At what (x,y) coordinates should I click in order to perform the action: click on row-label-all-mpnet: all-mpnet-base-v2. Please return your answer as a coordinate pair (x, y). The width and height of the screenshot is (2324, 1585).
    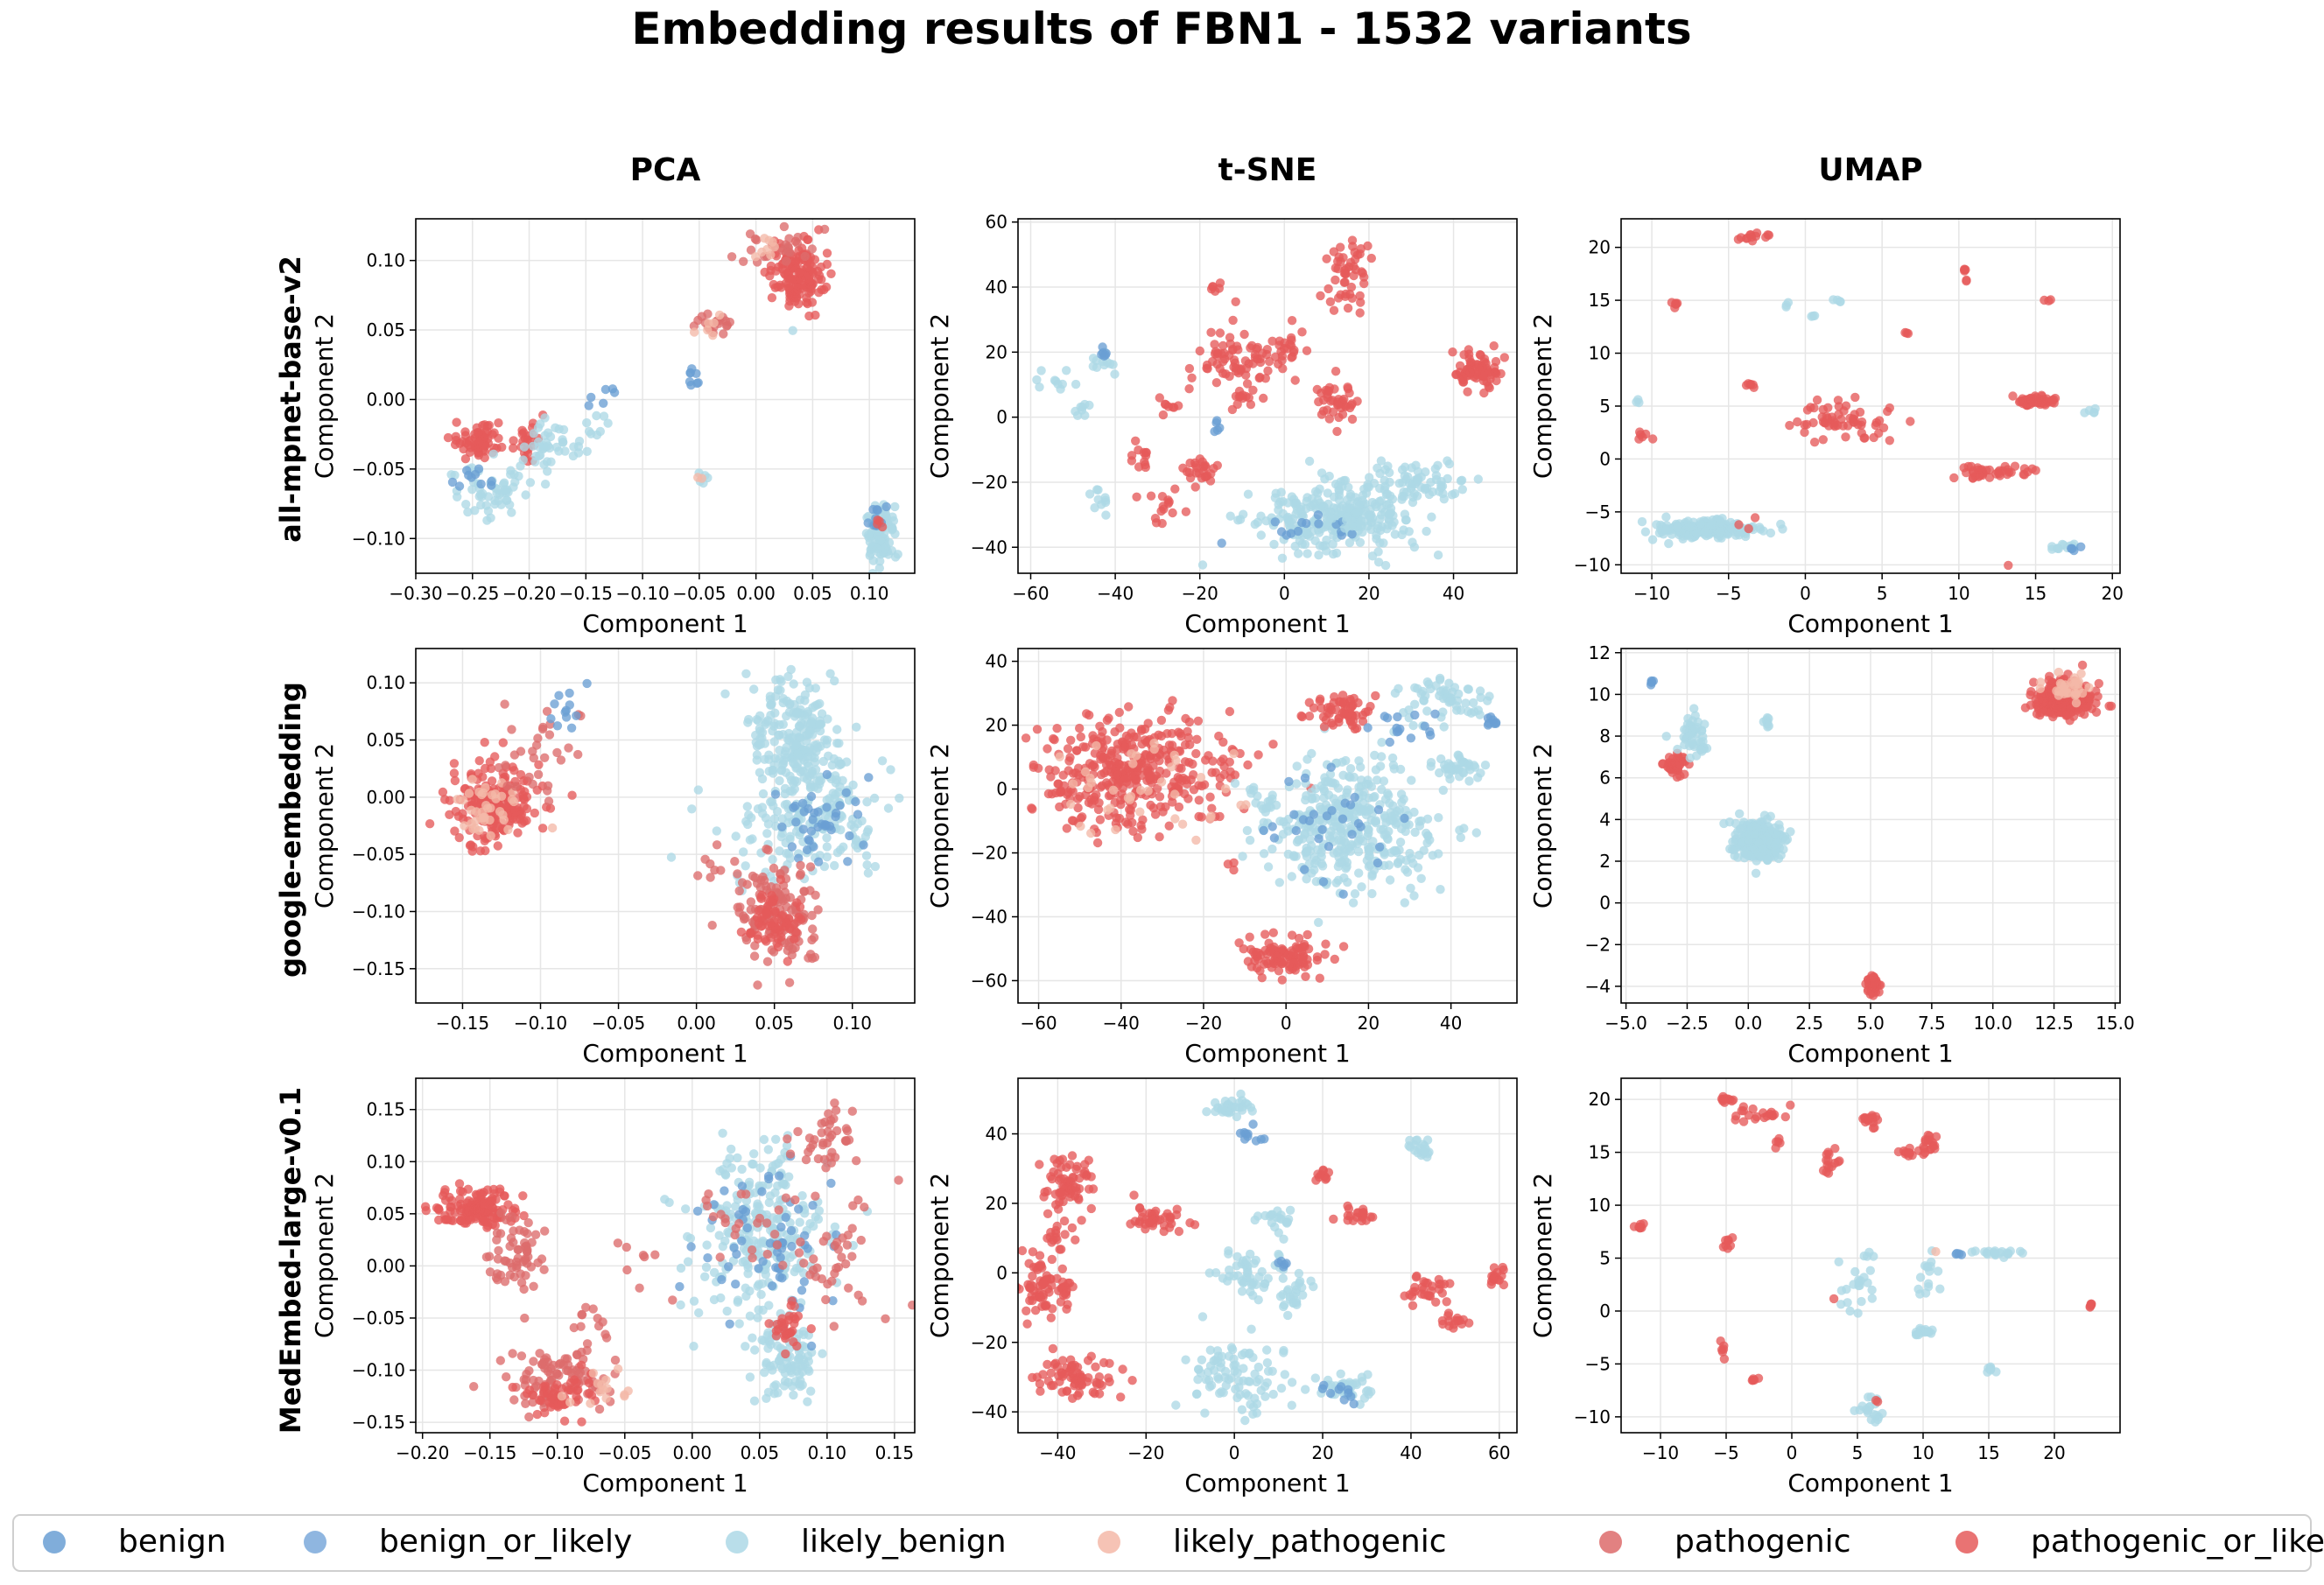
    Looking at the image, I should click on (290, 399).